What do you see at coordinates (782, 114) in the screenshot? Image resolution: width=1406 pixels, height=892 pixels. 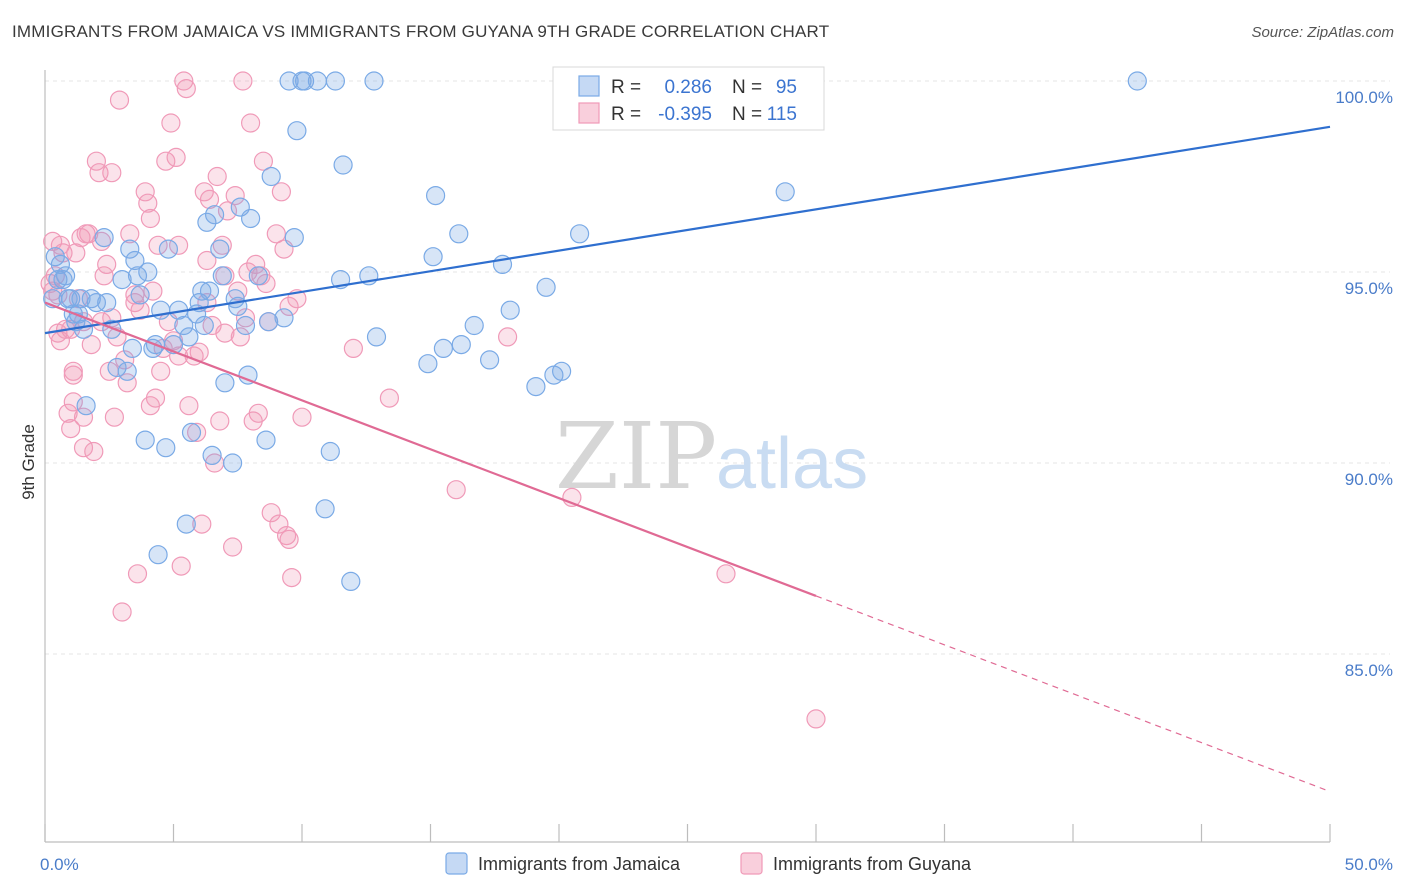 I see `legend-n-value-guyana: 115` at bounding box center [782, 114].